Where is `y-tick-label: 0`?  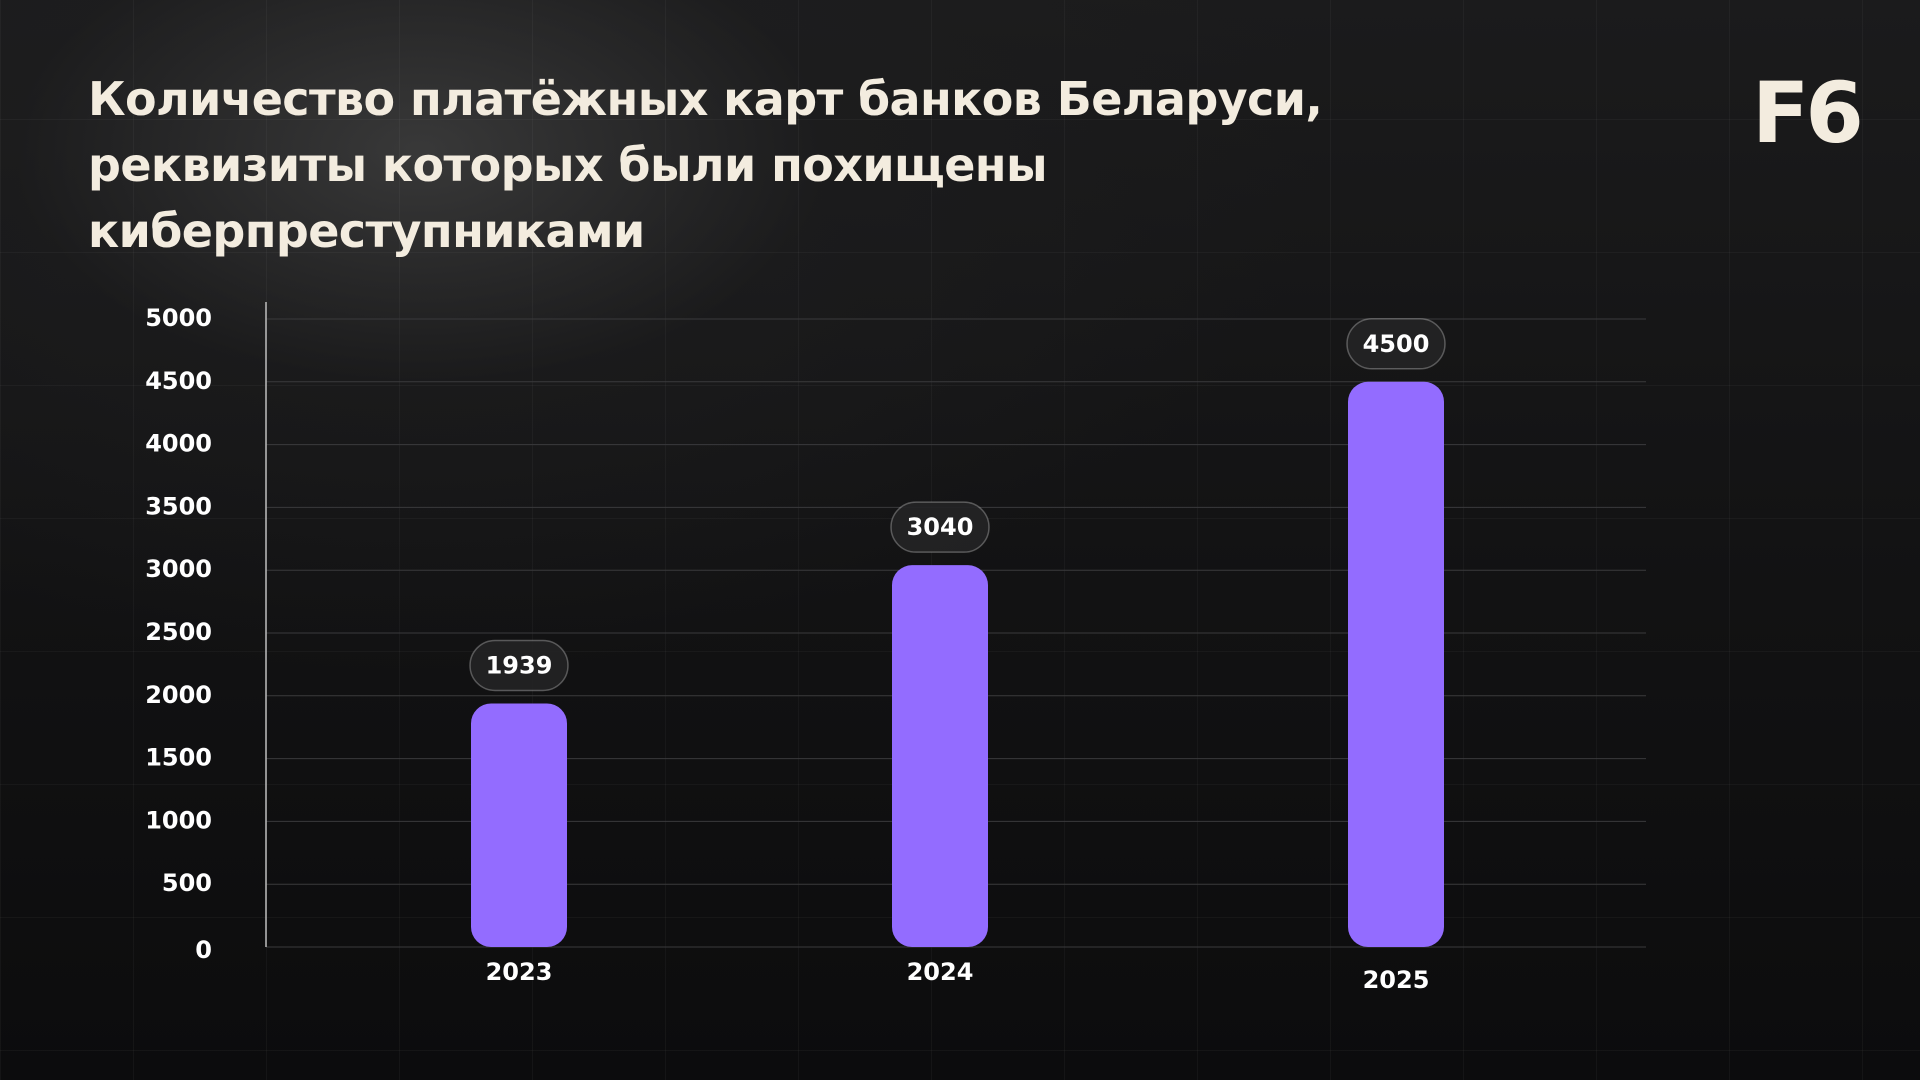 y-tick-label: 0 is located at coordinates (203, 950).